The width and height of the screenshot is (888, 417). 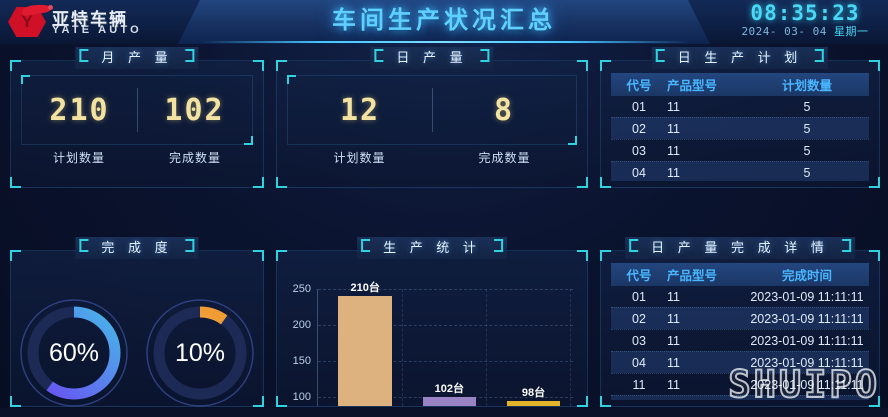 What do you see at coordinates (740, 171) in the screenshot?
I see `table-row: 04 11 5` at bounding box center [740, 171].